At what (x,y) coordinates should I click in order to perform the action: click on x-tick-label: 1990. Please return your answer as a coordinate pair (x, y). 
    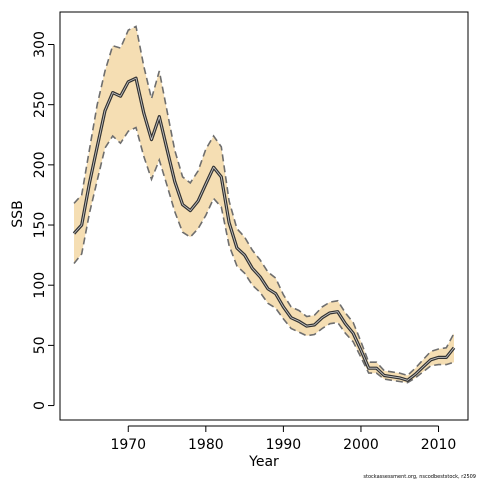
    Looking at the image, I should click on (284, 445).